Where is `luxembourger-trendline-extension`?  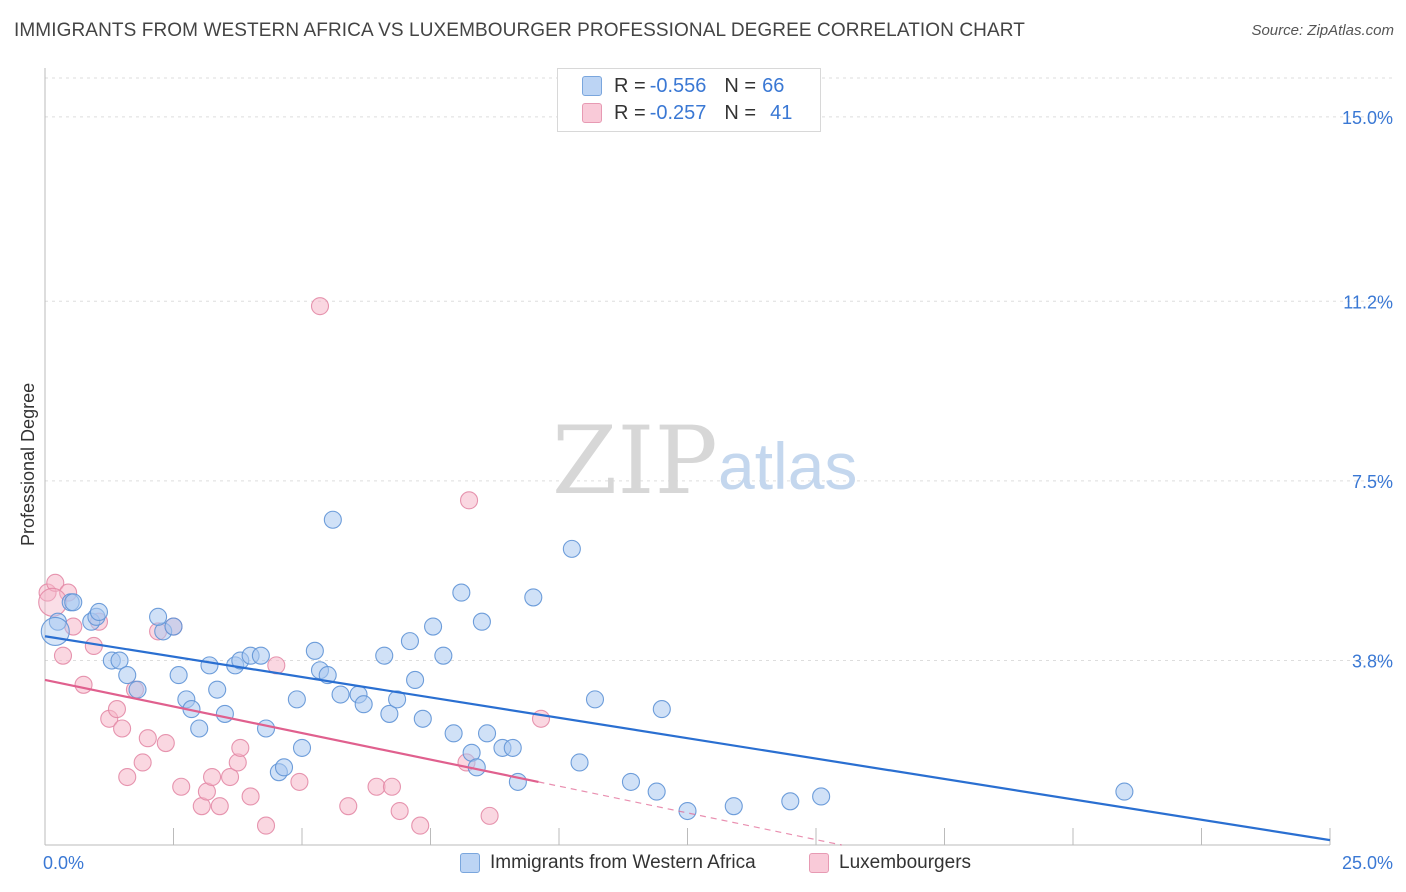 luxembourger-trendline-extension is located at coordinates (690, 813).